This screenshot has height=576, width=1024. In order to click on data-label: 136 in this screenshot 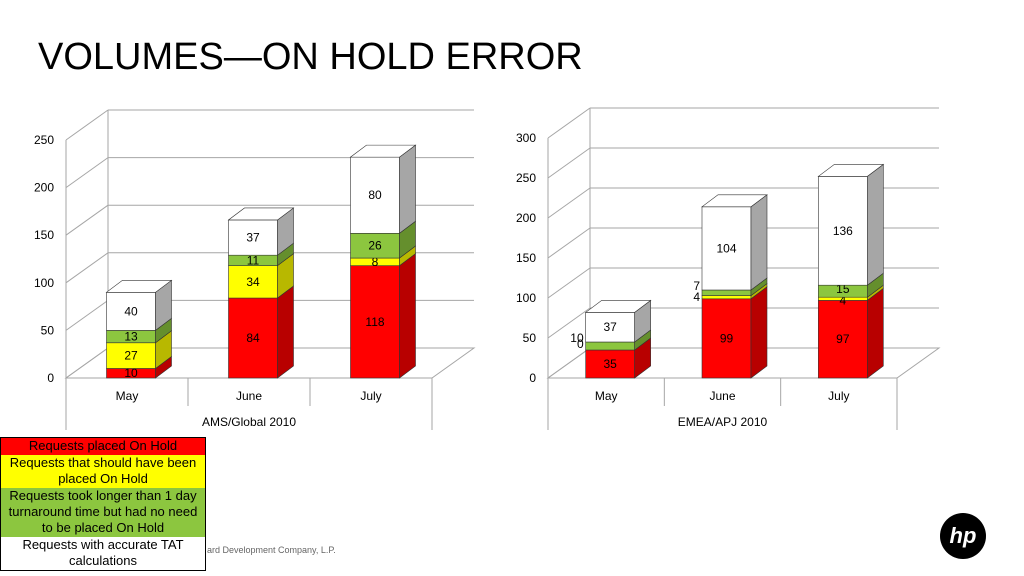, I will do `click(843, 231)`.